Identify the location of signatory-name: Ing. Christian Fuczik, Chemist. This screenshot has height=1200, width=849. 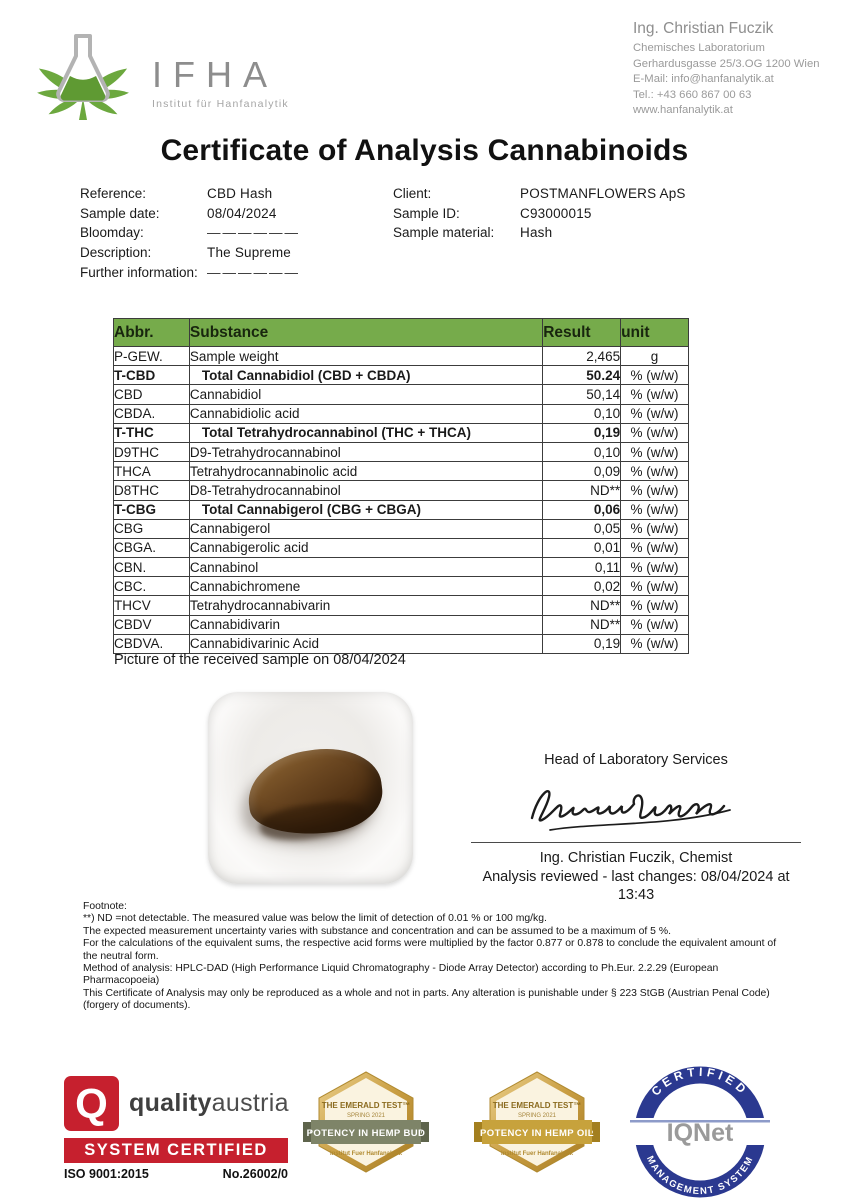
(636, 858).